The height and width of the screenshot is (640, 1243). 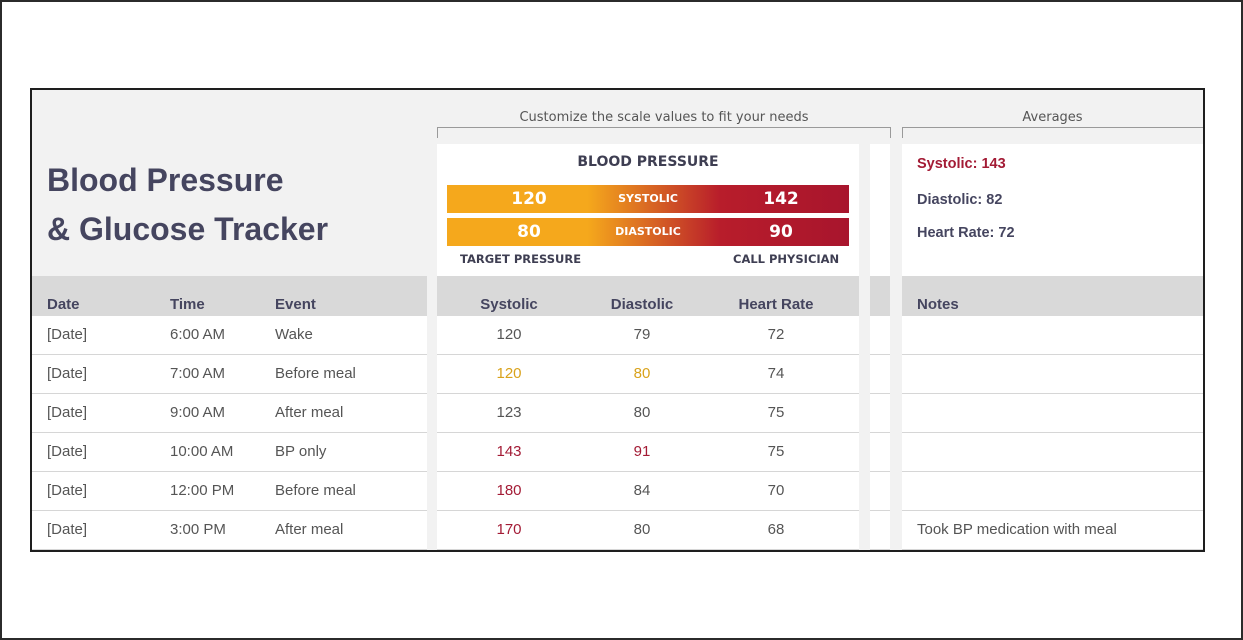 I want to click on time-cell: 10:00 AM, so click(x=202, y=451).